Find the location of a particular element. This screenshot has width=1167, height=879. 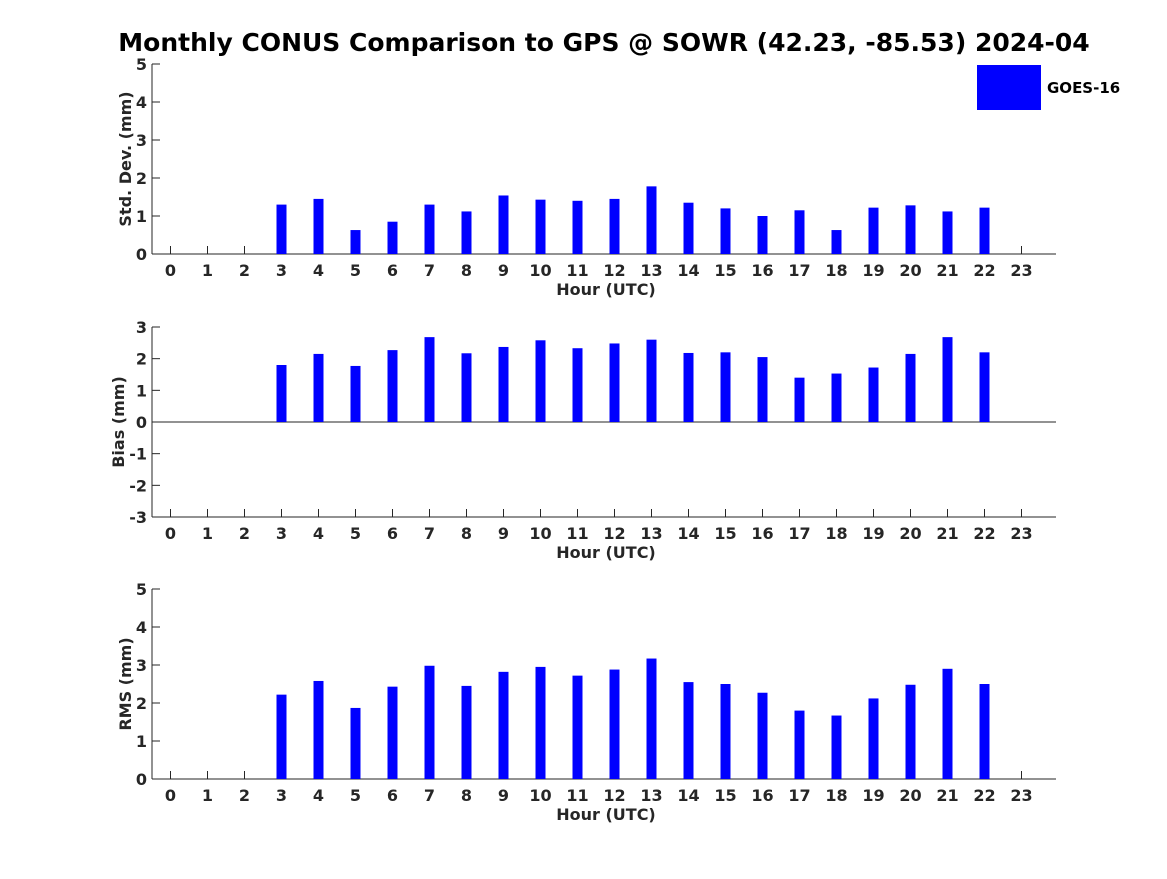

legend-label: GOES-16 is located at coordinates (1083, 88).